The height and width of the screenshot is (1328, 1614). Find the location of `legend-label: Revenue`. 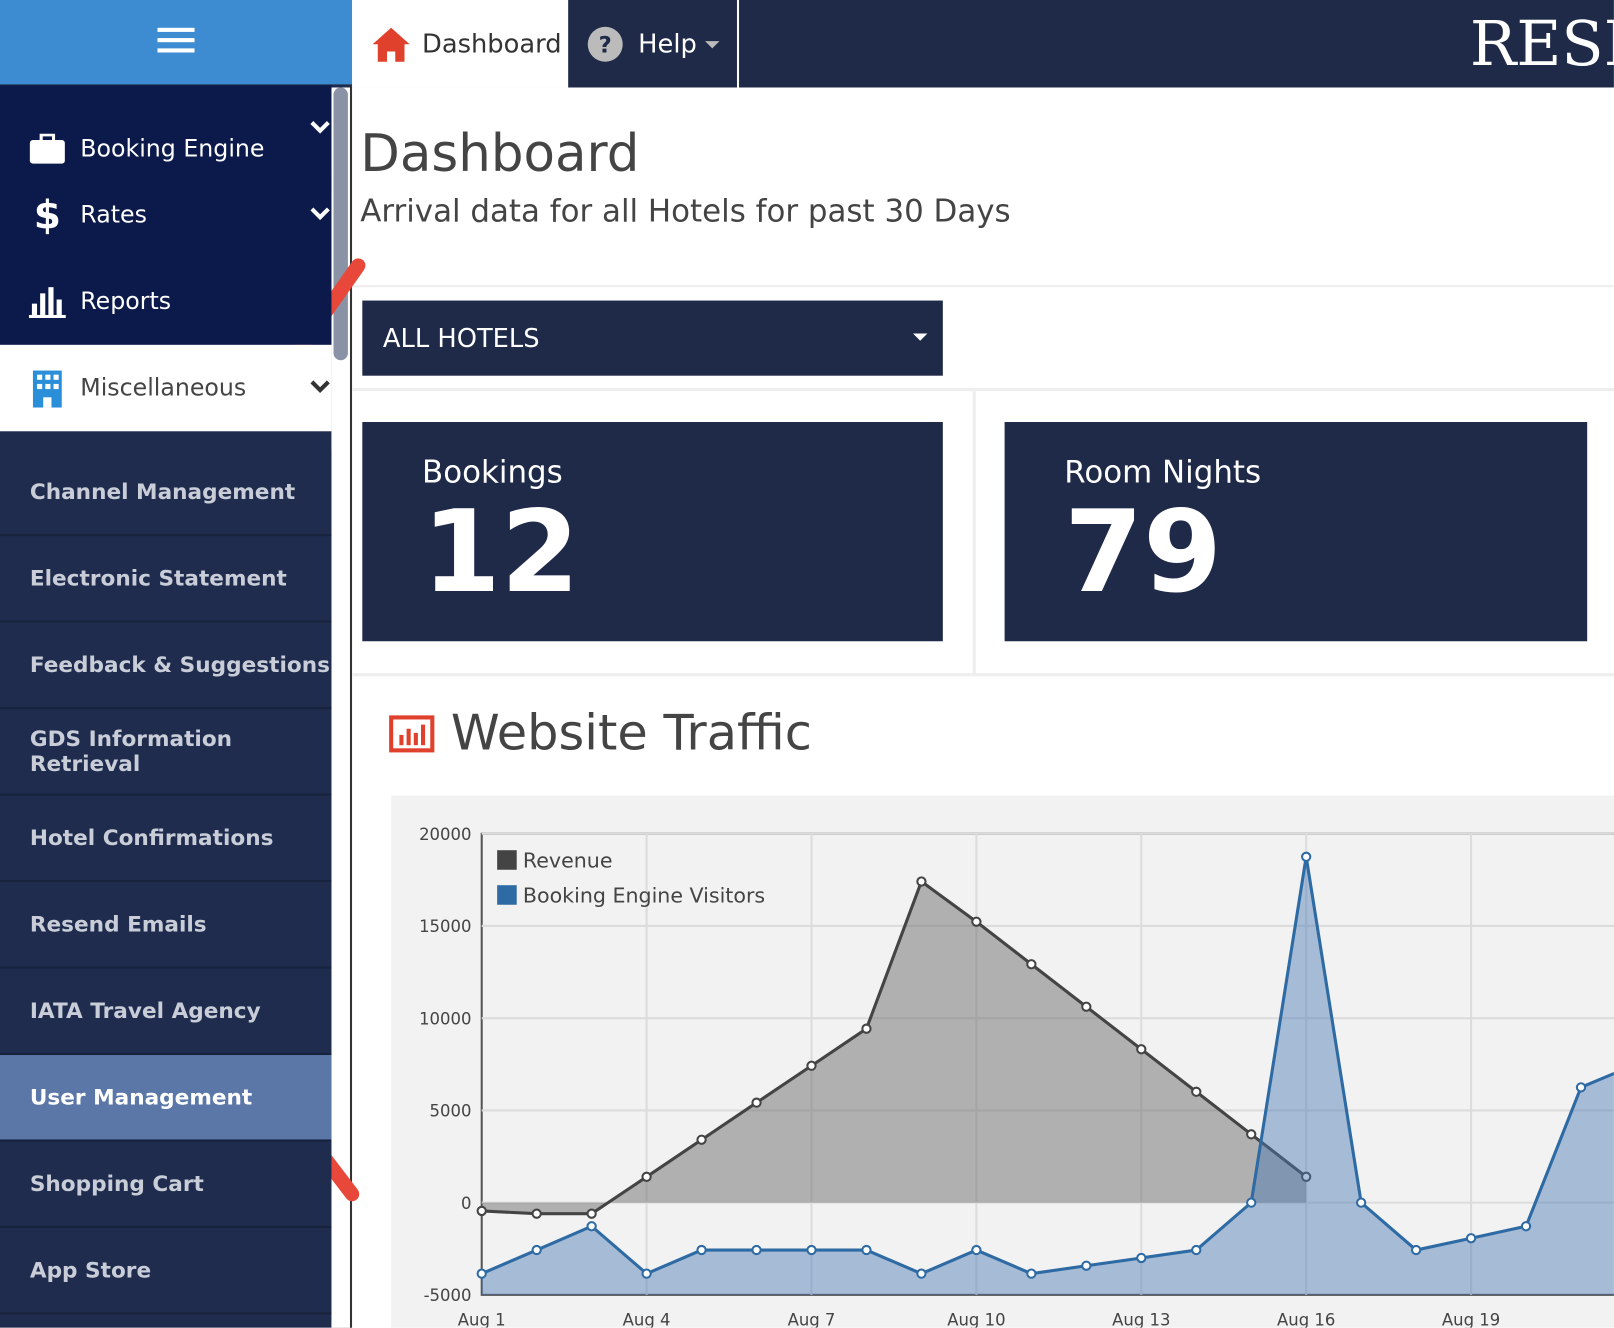

legend-label: Revenue is located at coordinates (568, 861).